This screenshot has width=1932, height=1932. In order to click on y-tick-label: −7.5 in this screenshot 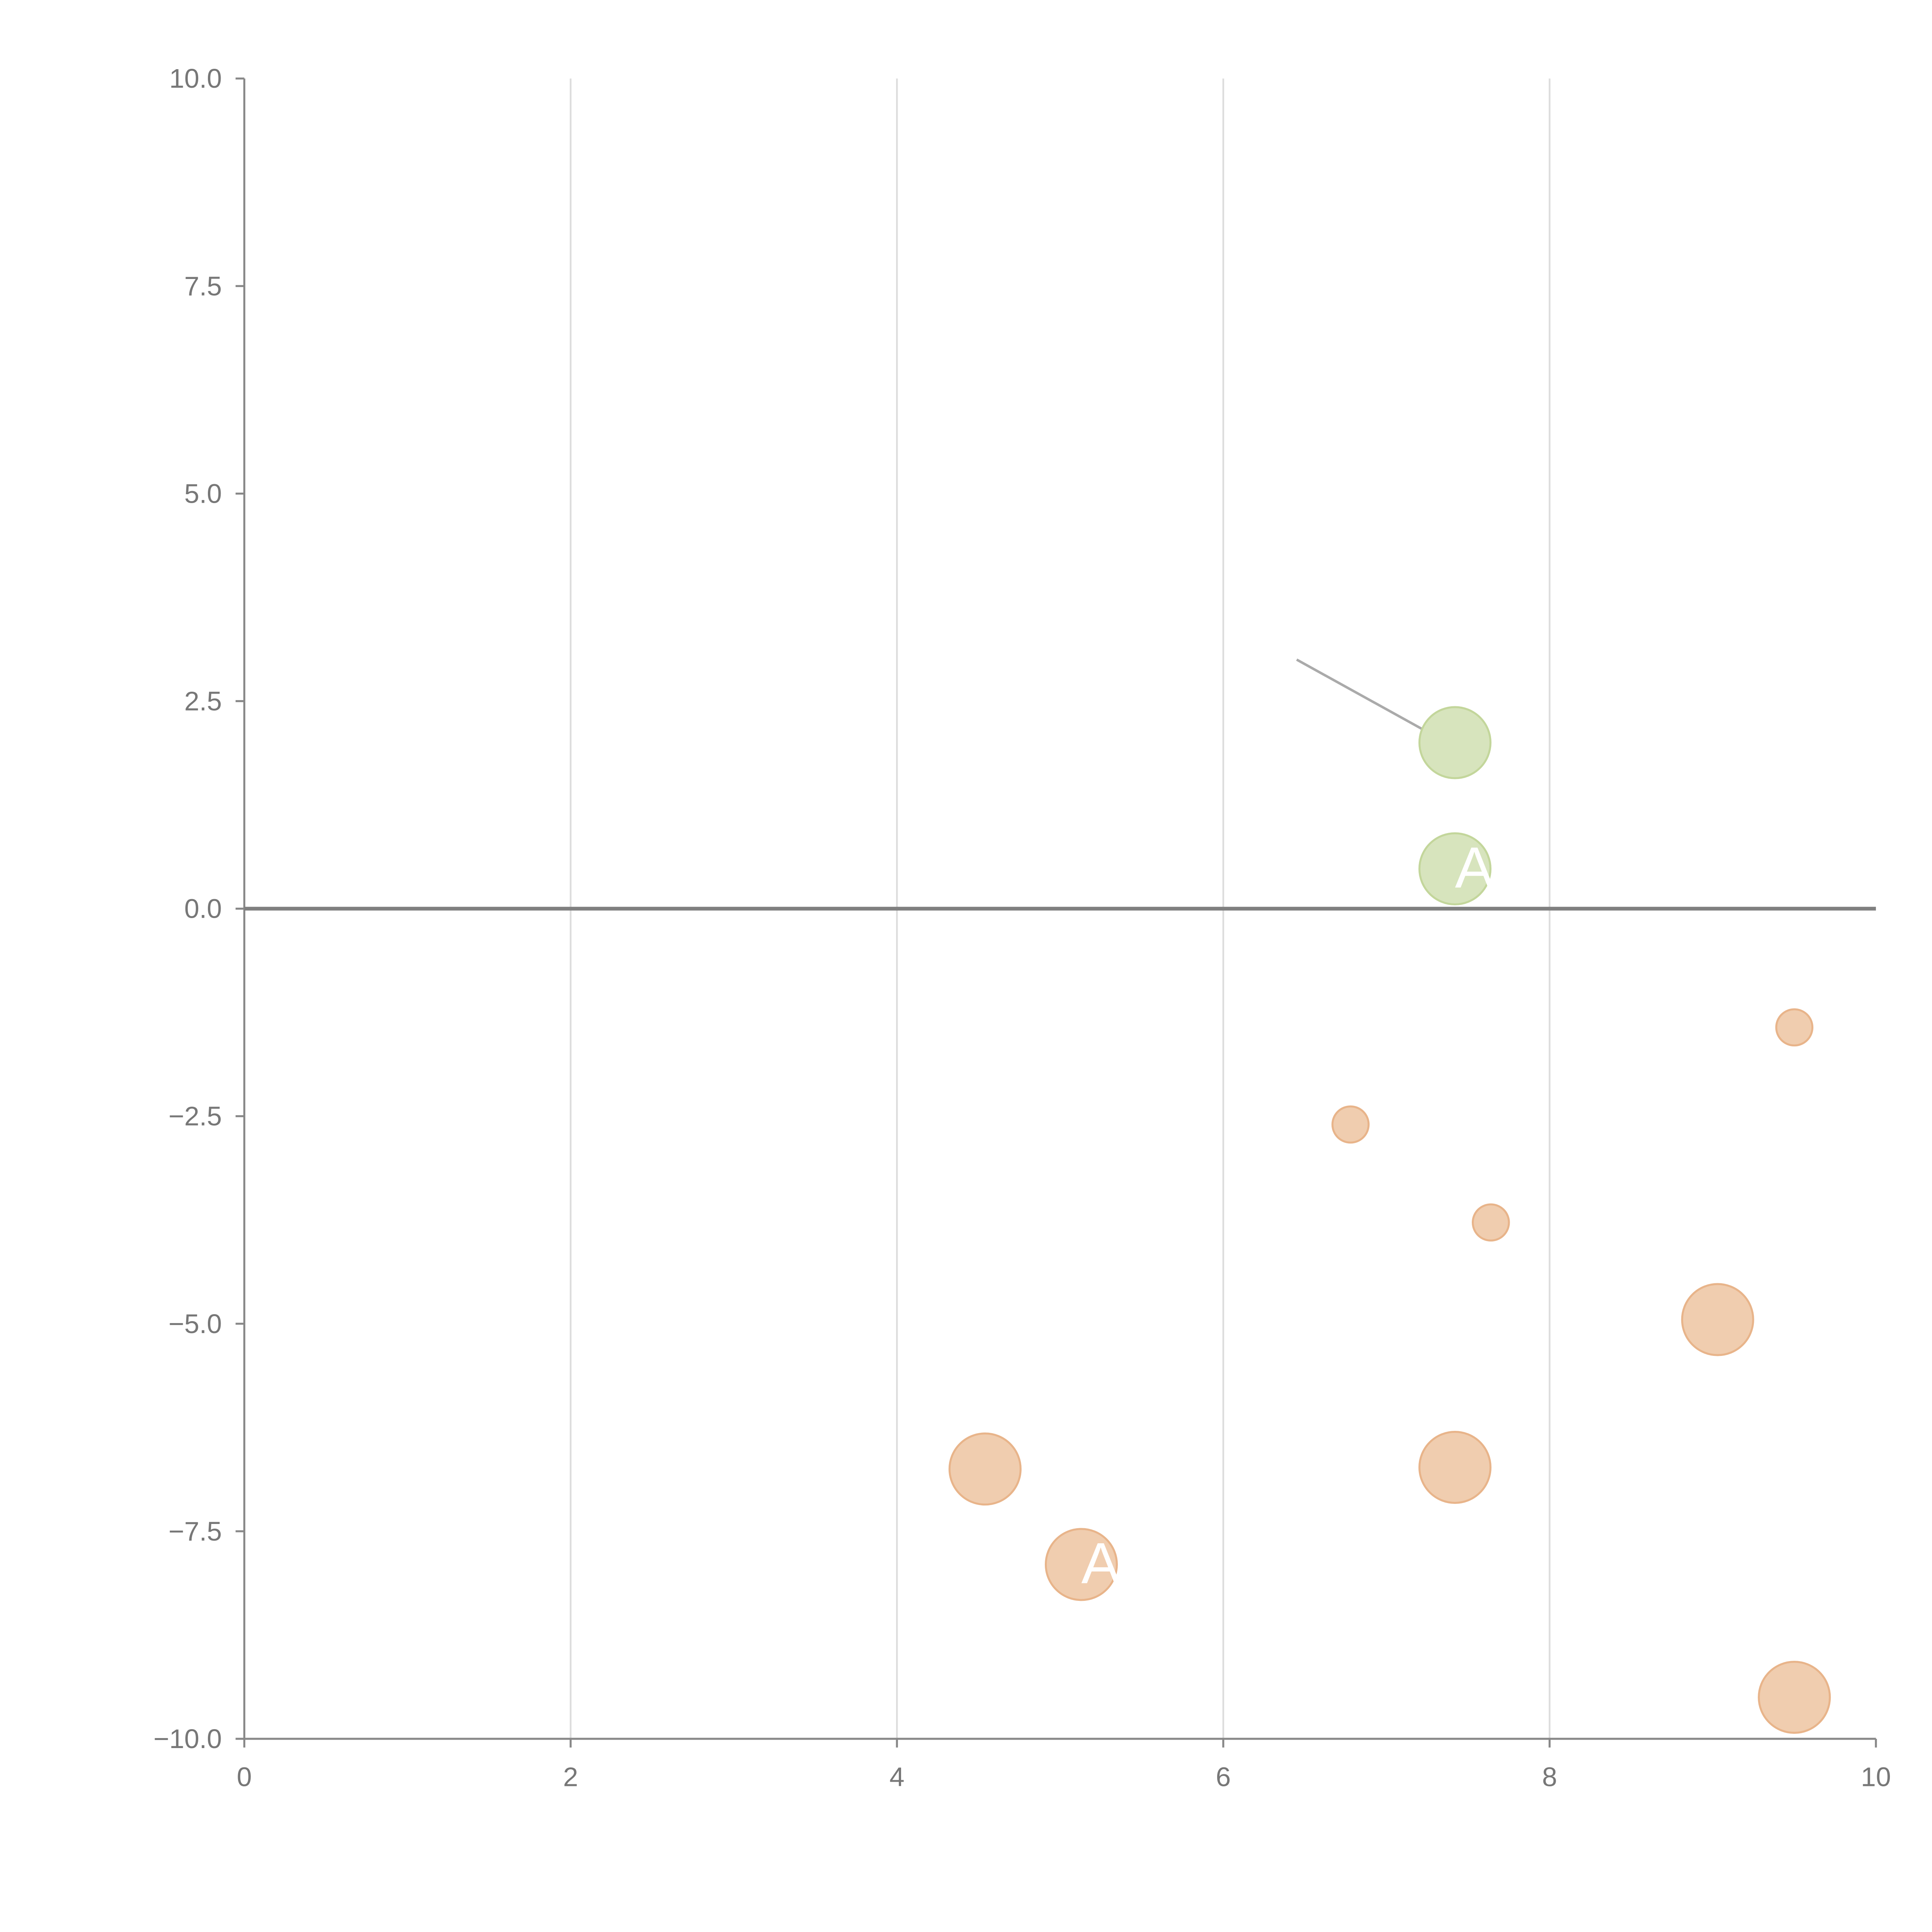, I will do `click(195, 1531)`.